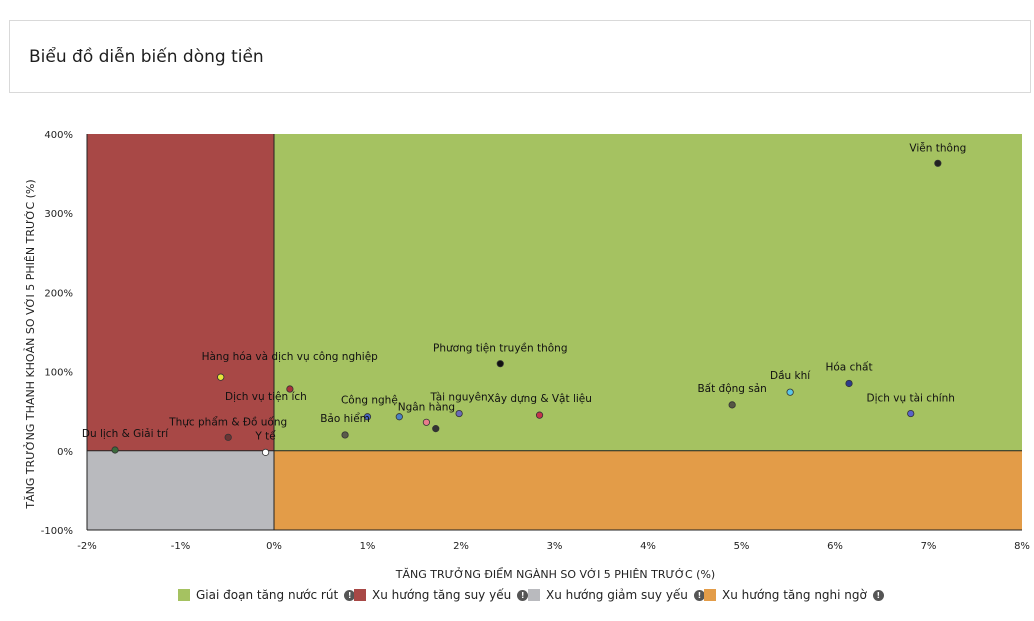 This screenshot has width=1034, height=621. I want to click on x-tick-label: 3%, so click(555, 546).